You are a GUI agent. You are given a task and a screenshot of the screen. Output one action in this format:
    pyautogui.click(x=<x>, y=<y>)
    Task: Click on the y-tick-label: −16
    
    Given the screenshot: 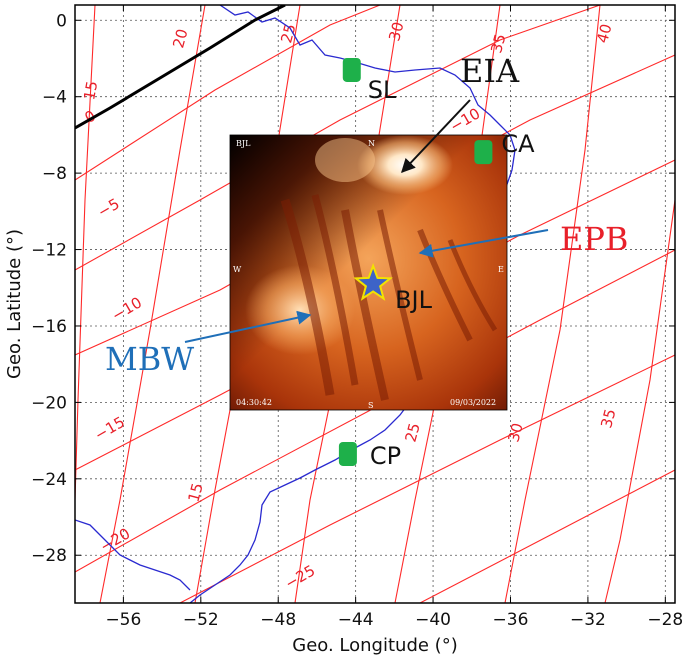 What is the action you would take?
    pyautogui.click(x=49, y=327)
    